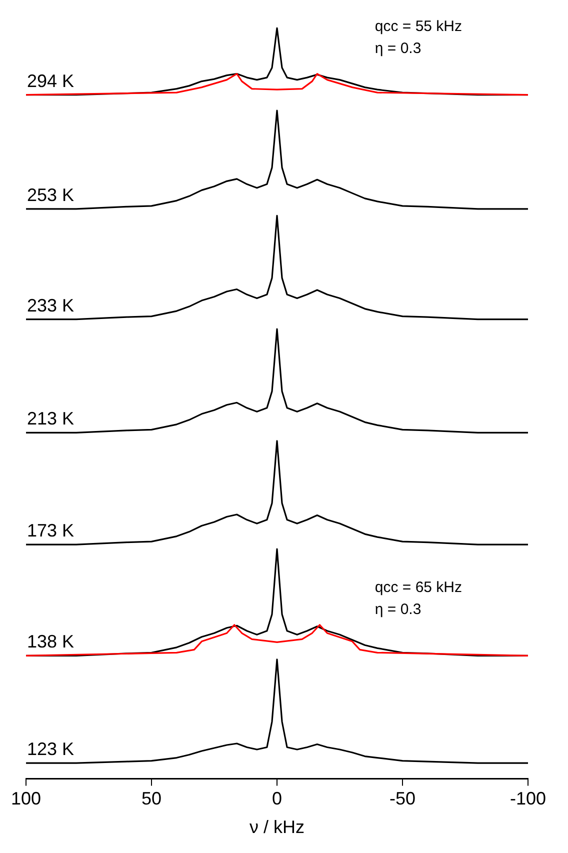  I want to click on series-label: 294 K, so click(50, 80).